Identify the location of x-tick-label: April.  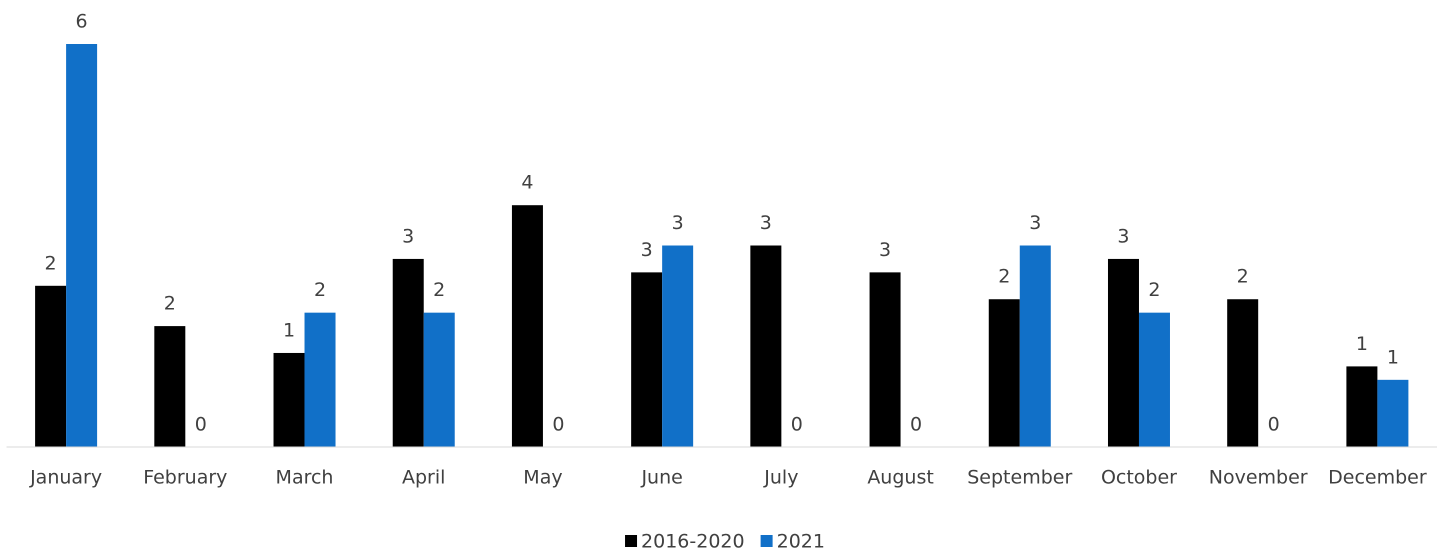
(423, 478).